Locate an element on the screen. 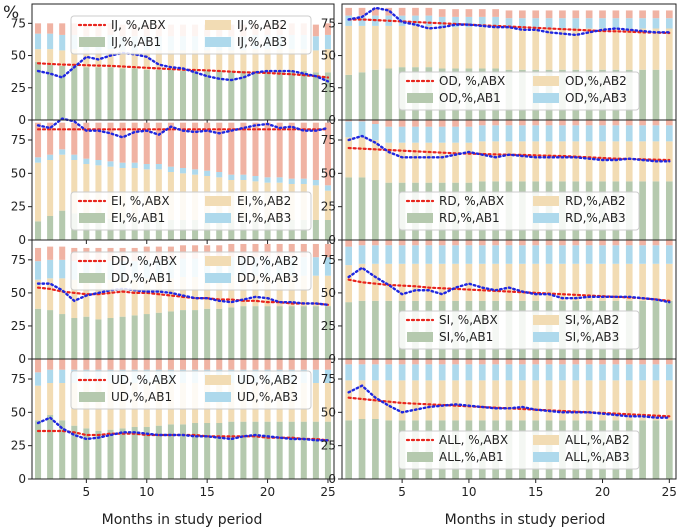  legend-ij: IJ, %,ABX IJ,%,AB2 IJ,%,AB1 IJ,%,AB3 is located at coordinates (191, 35).